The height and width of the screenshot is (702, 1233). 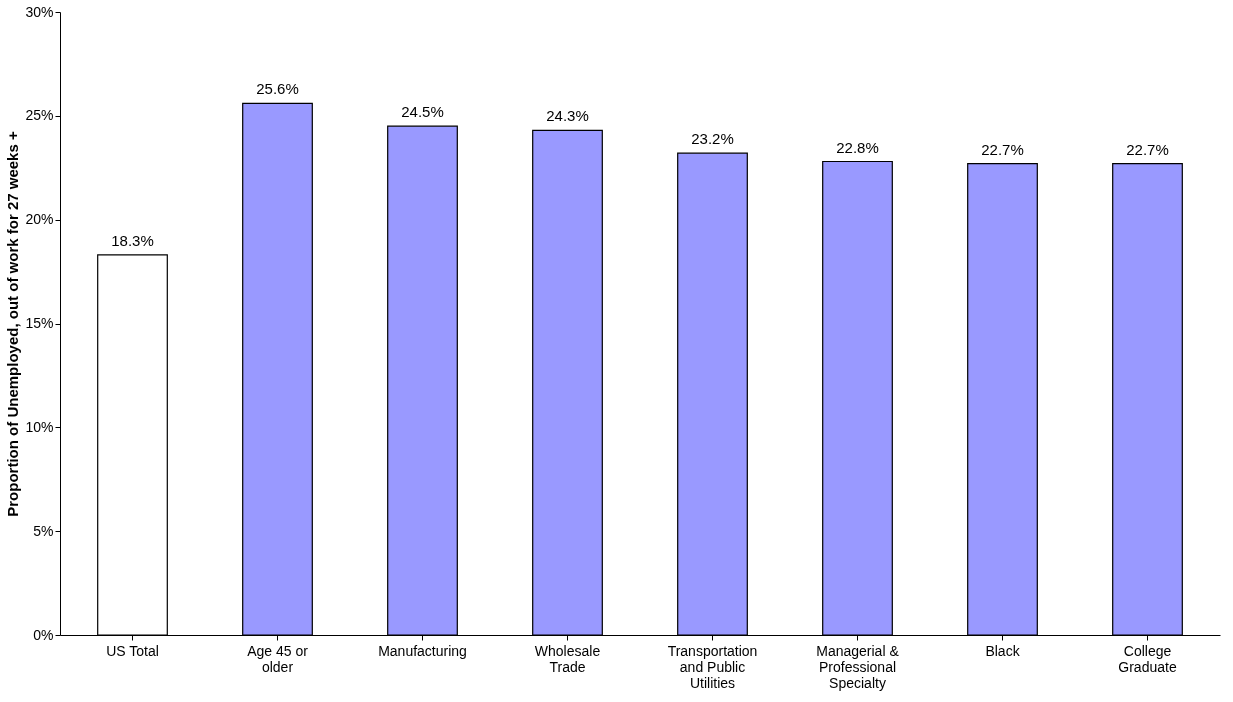 What do you see at coordinates (39, 426) in the screenshot?
I see `y-tick-label: 10%` at bounding box center [39, 426].